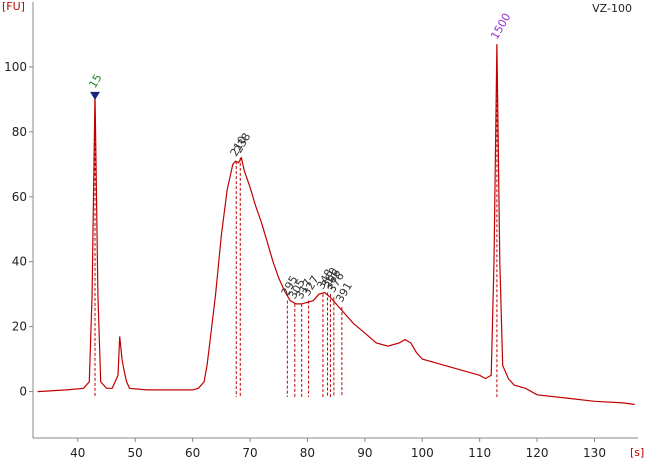  Describe the element at coordinates (19, 327) in the screenshot. I see `y-tick-label: 20` at that location.